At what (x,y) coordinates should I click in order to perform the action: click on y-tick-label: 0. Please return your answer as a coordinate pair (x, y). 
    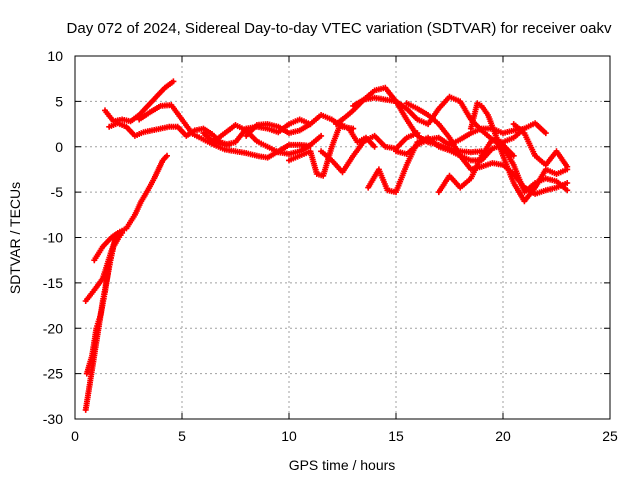
    Looking at the image, I should click on (59, 147).